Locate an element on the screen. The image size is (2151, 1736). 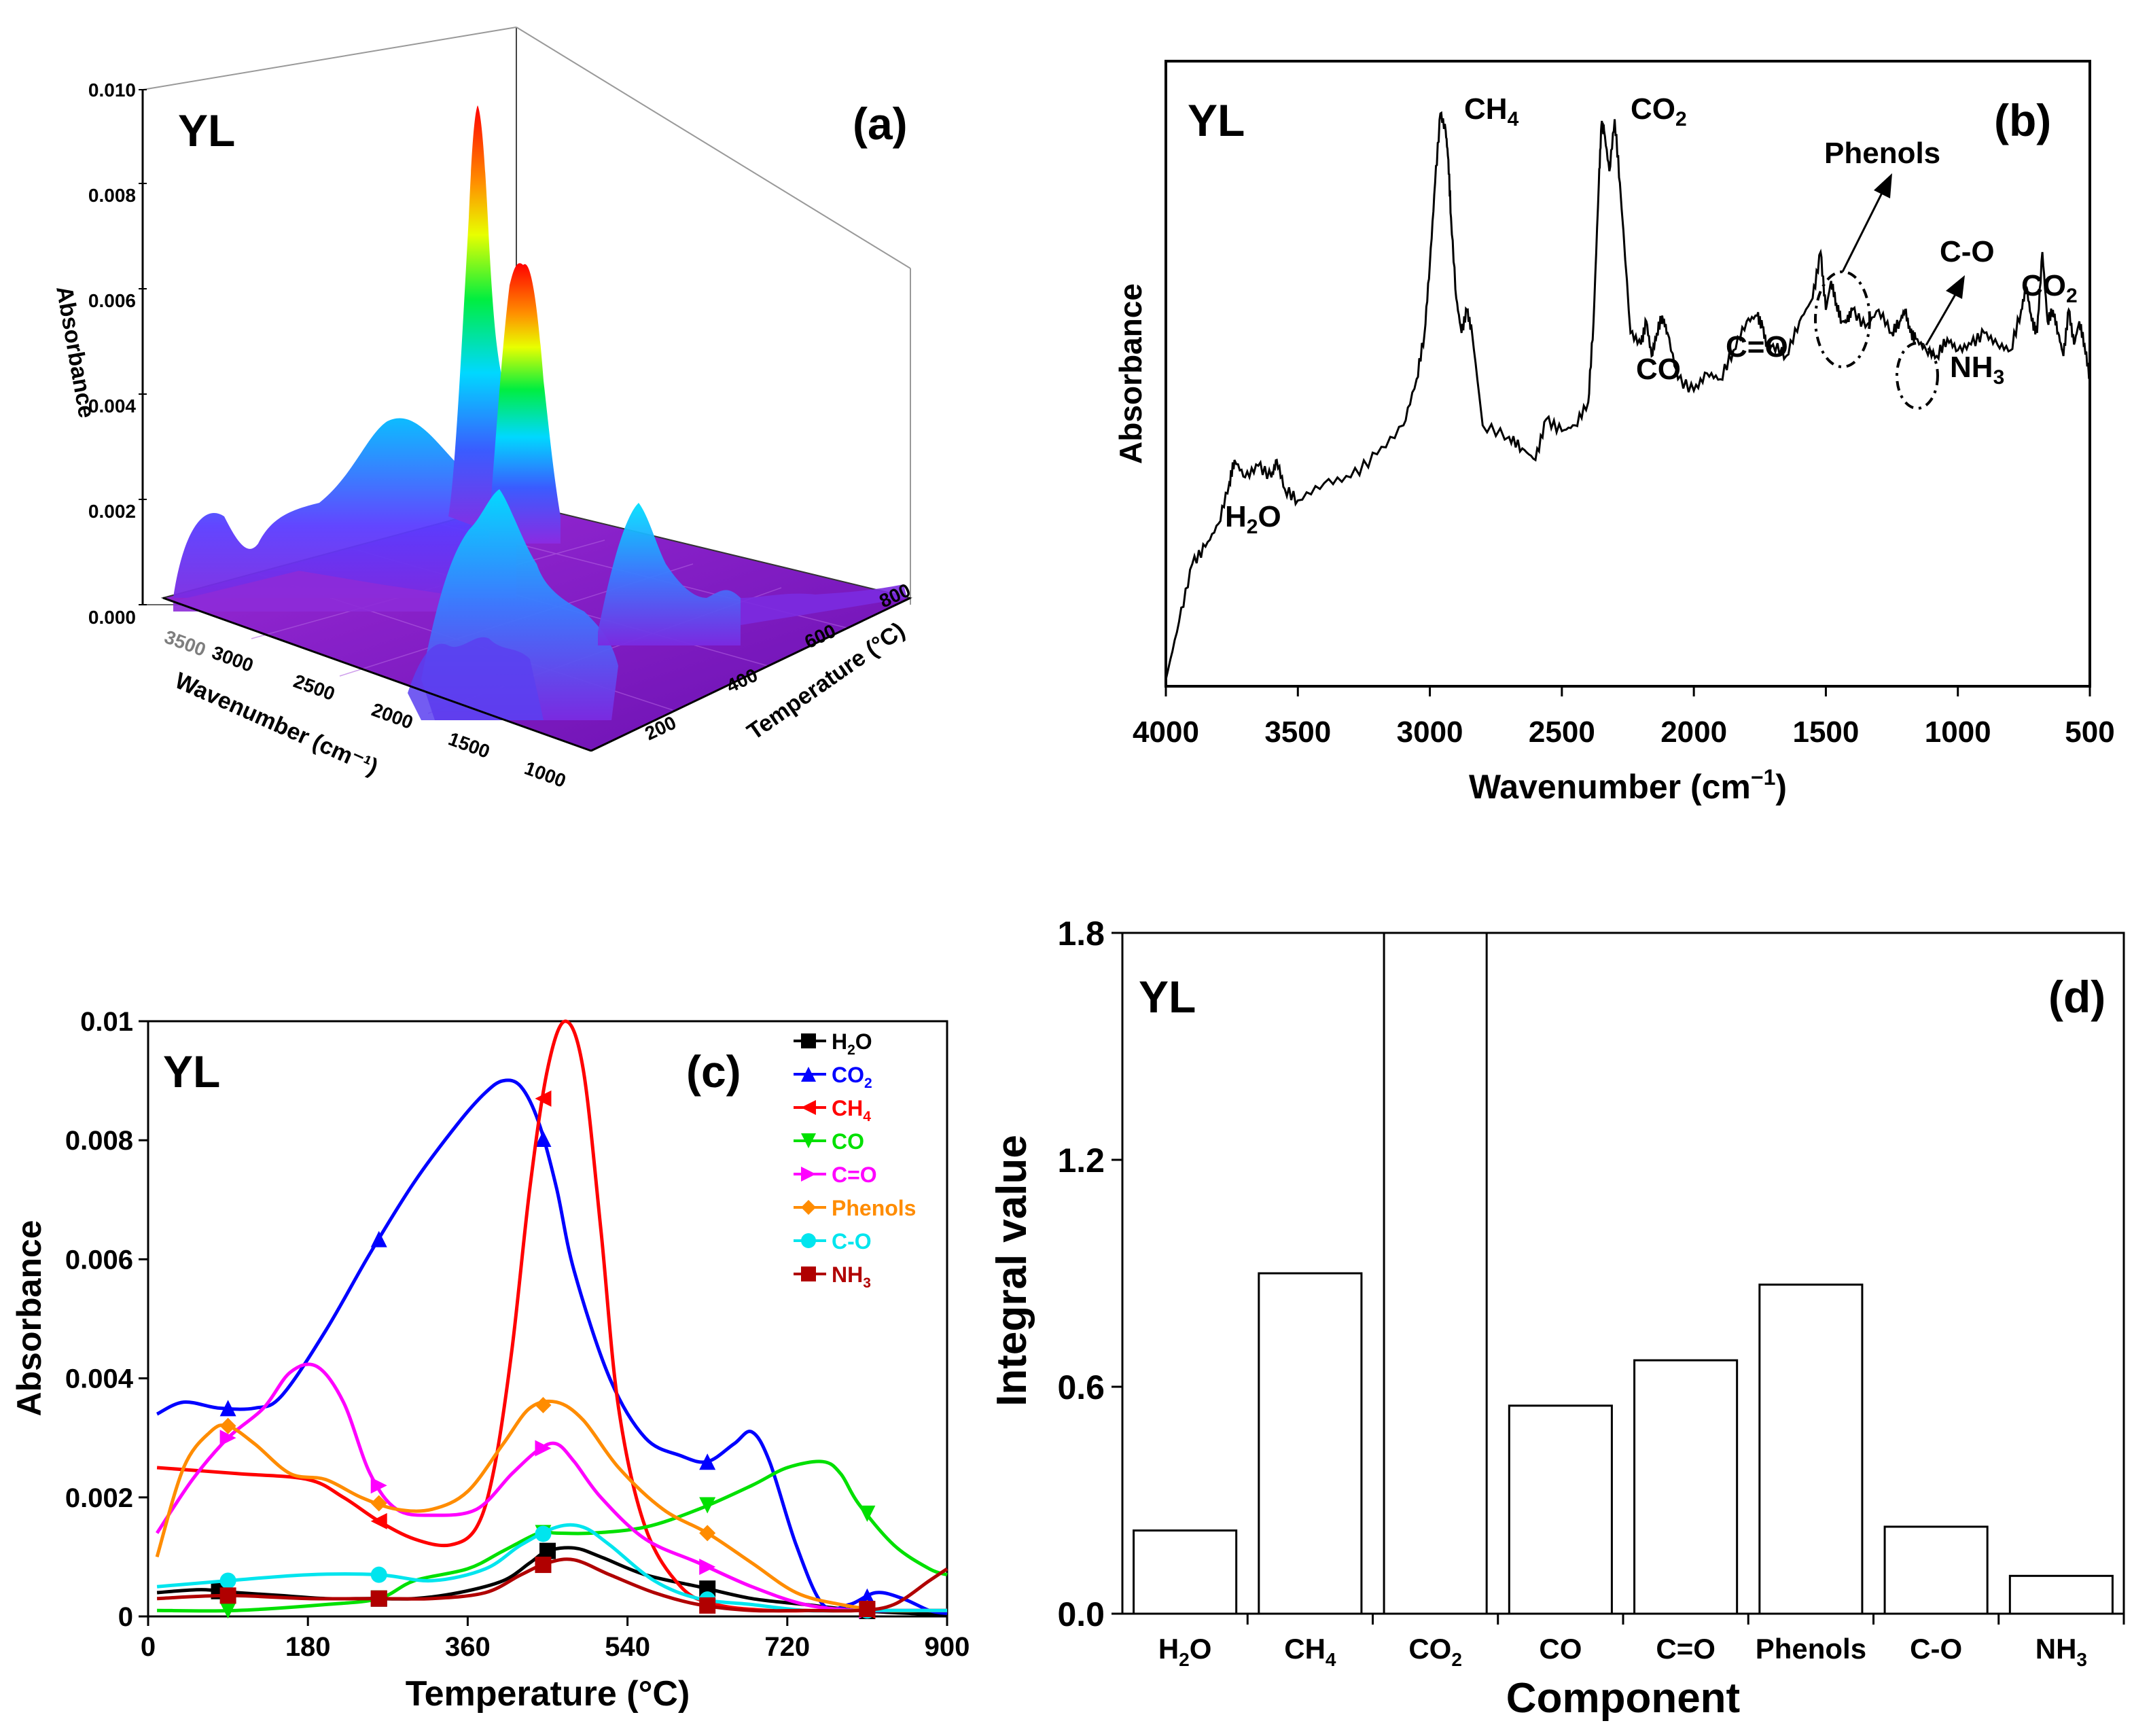
d-x-tick-label: Phenols is located at coordinates (1811, 1649).